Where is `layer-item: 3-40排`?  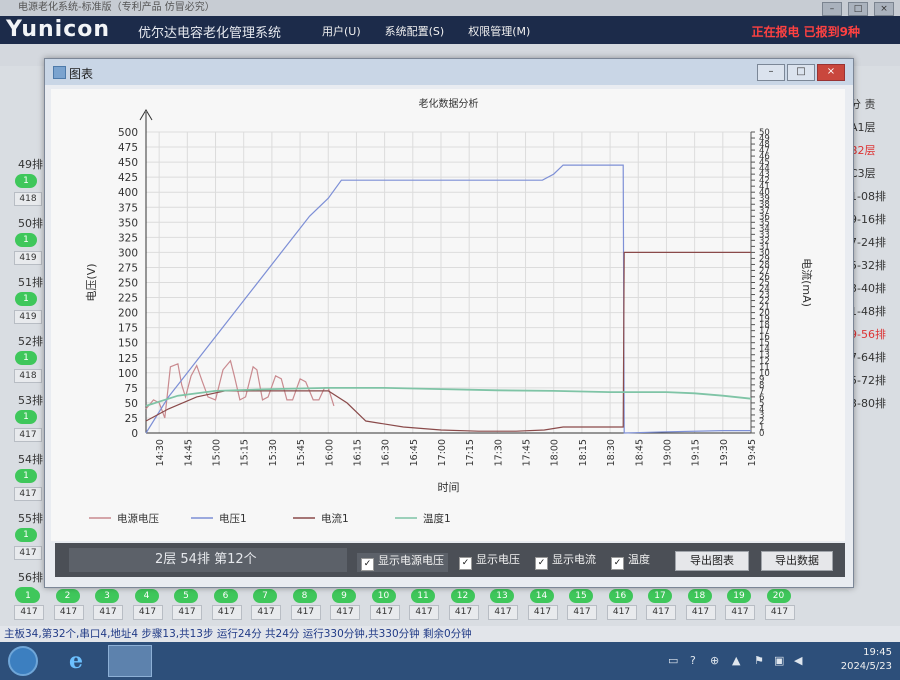
layer-item: 3-40排 is located at coordinates (868, 288).